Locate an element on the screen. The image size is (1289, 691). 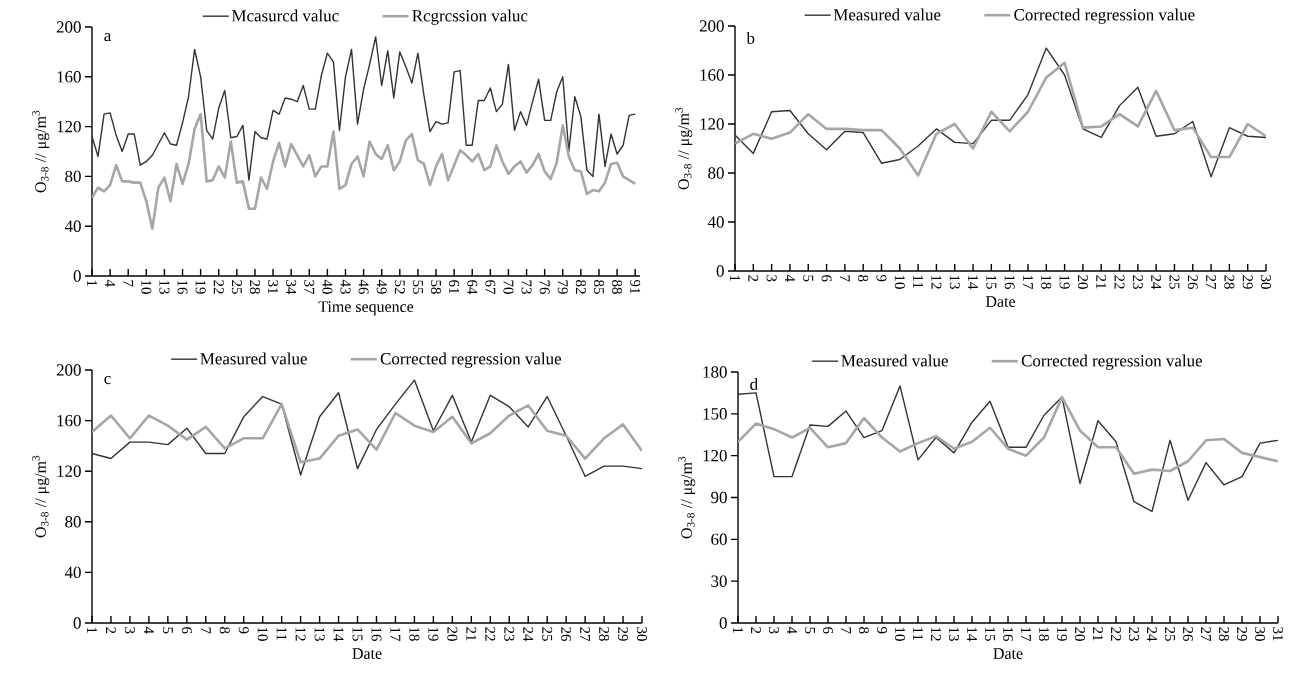
x-tick-label: 40 is located at coordinates (327, 286).